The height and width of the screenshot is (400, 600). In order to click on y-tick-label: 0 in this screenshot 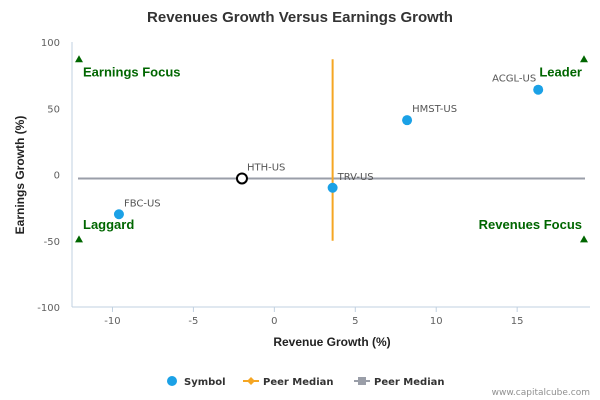, I will do `click(57, 176)`.